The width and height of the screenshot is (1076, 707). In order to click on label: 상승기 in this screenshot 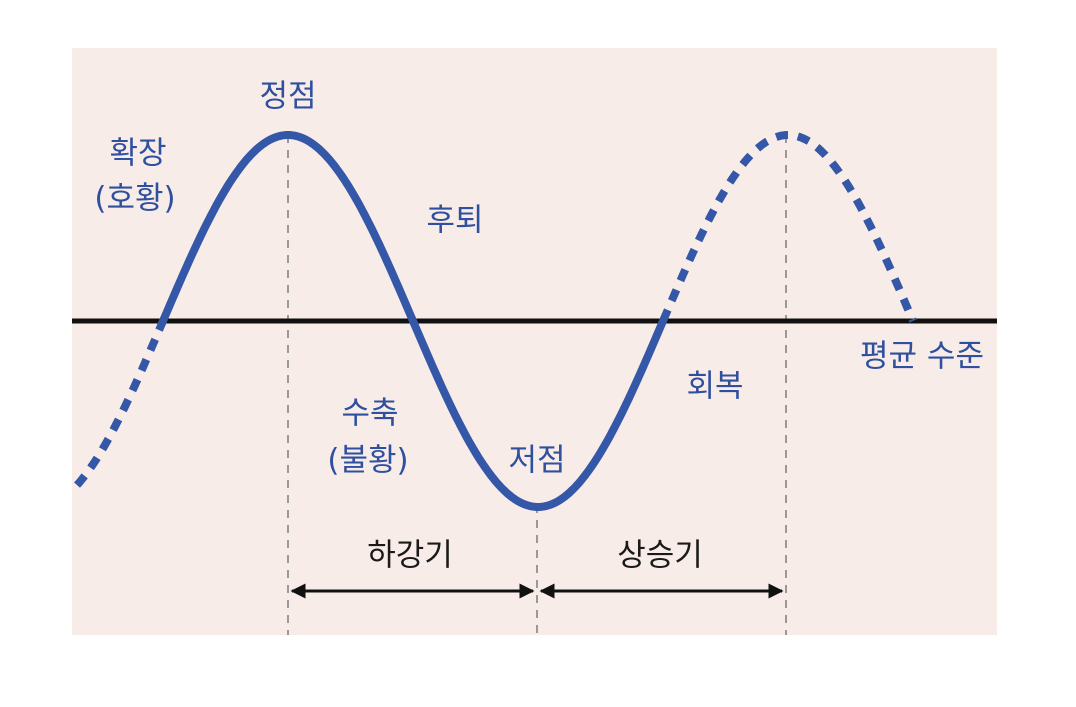, I will do `click(660, 556)`.